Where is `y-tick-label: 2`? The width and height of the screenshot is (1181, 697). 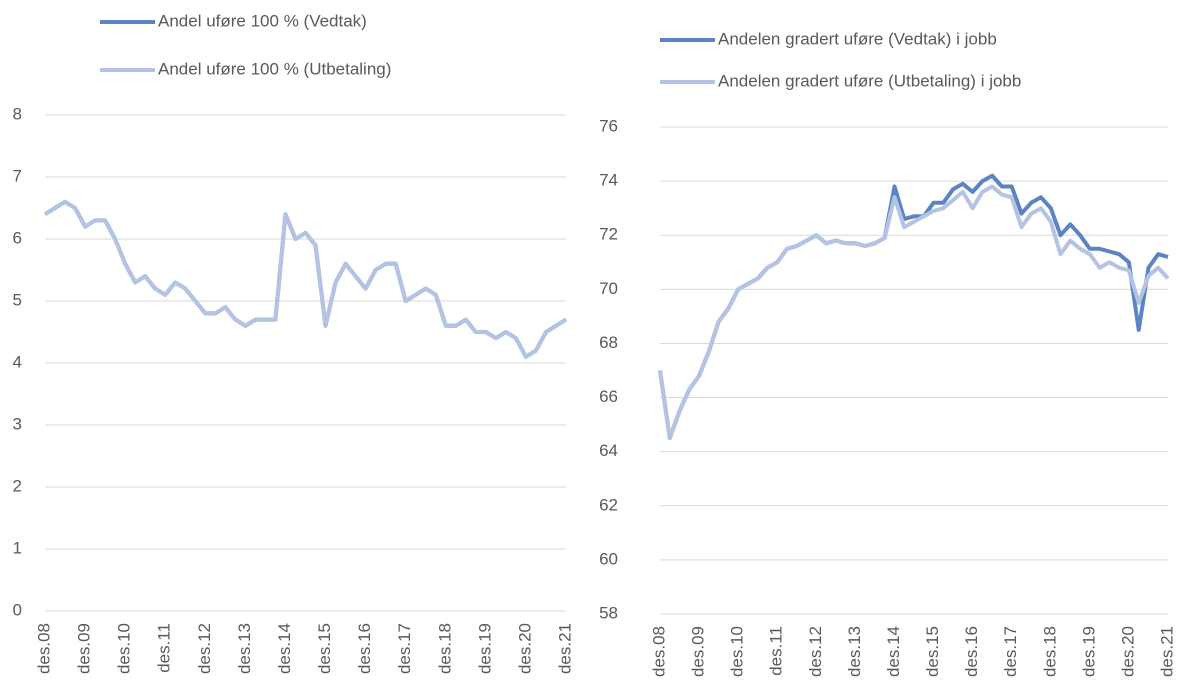
y-tick-label: 2 is located at coordinates (17, 485).